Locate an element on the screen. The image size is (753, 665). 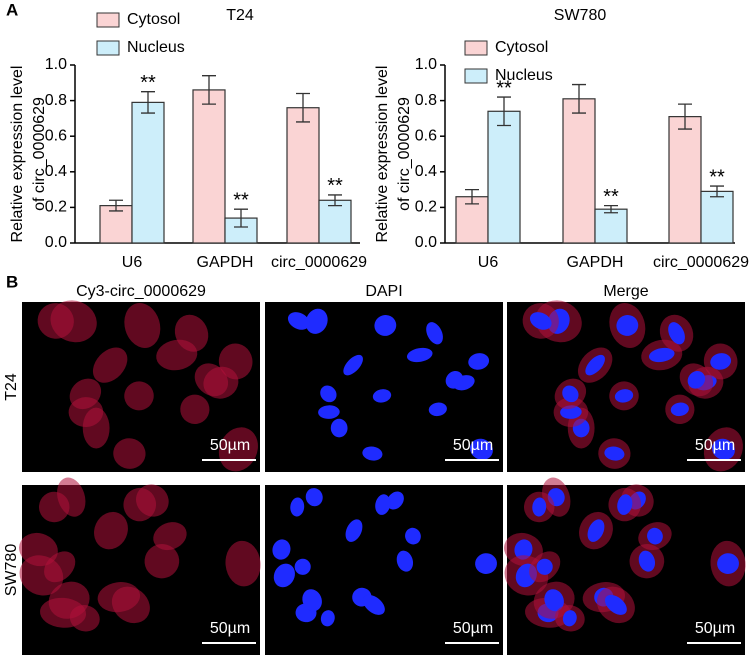
row-label: SW780 is located at coordinates (11, 570).